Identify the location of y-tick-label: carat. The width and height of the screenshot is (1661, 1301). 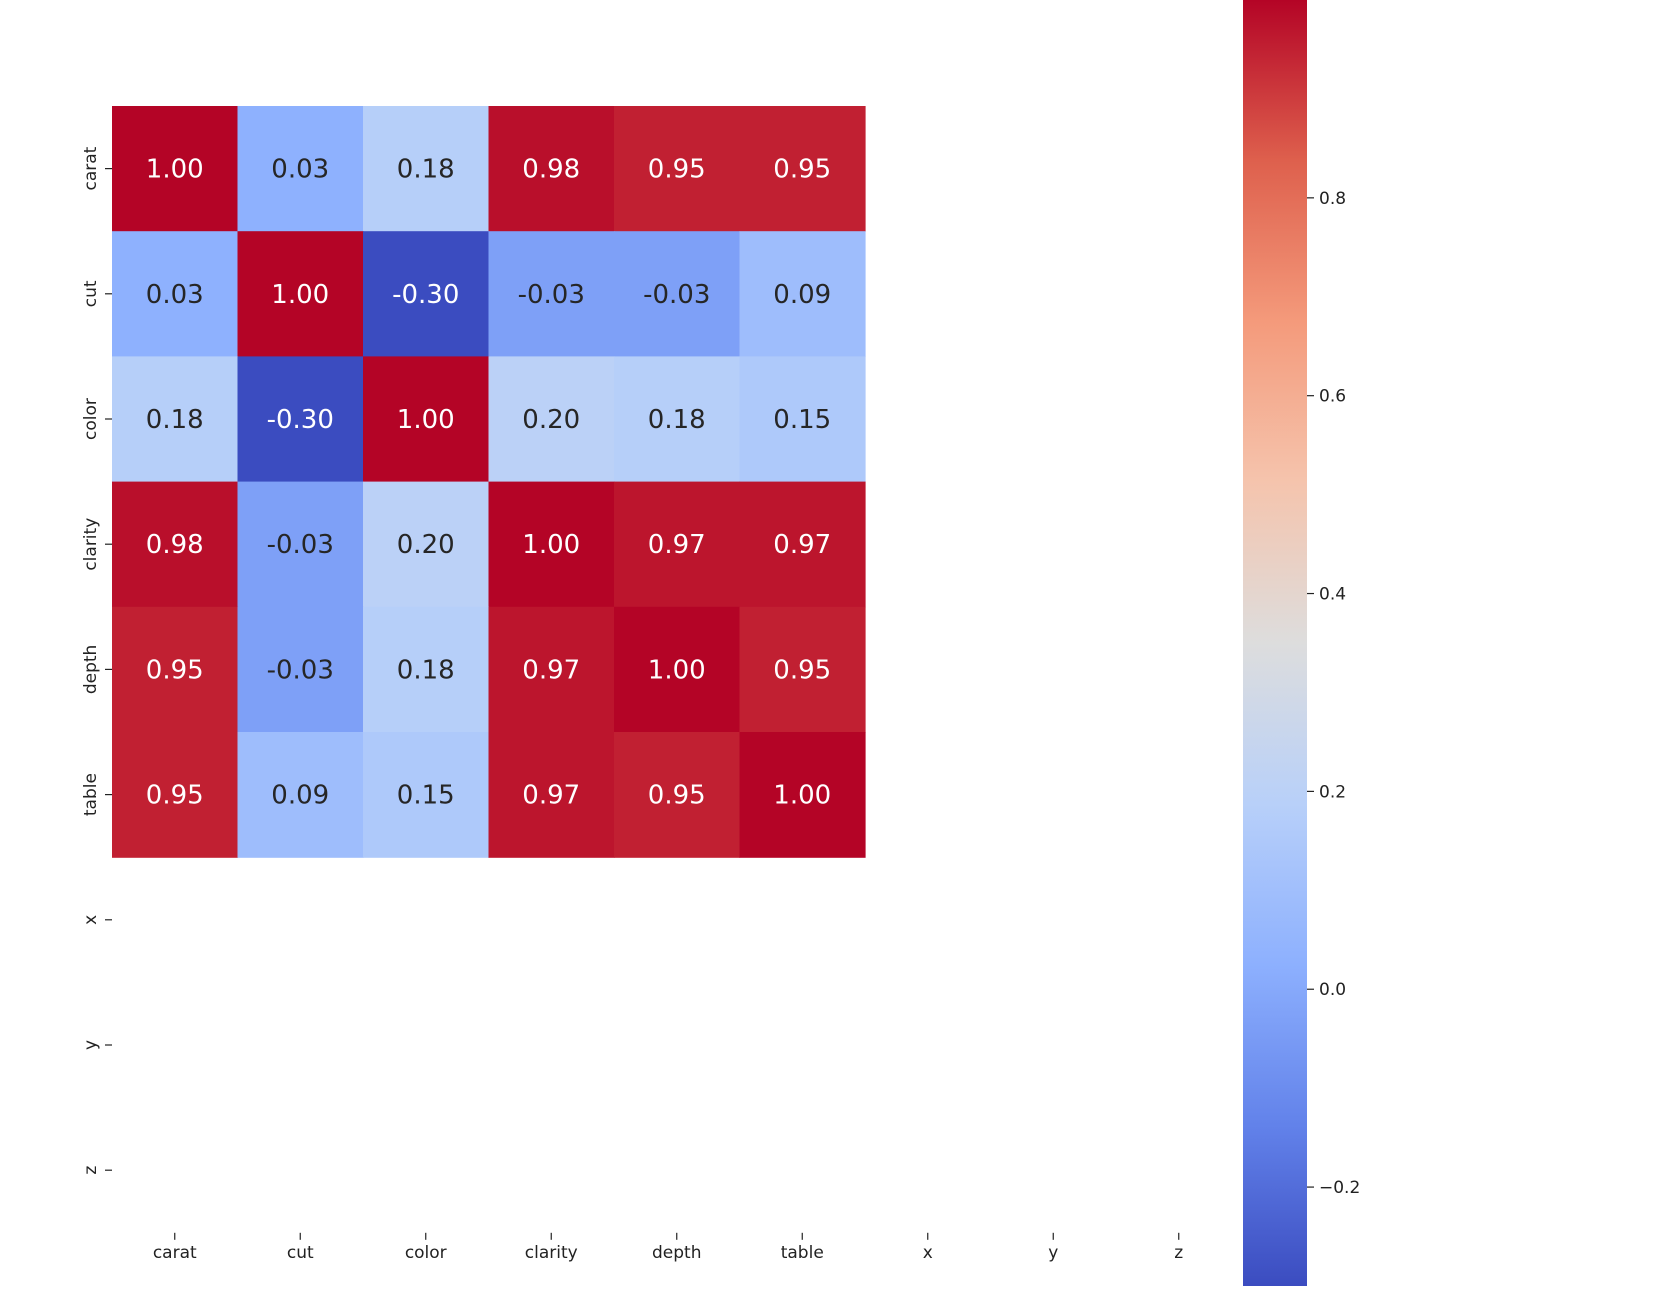
(91, 168).